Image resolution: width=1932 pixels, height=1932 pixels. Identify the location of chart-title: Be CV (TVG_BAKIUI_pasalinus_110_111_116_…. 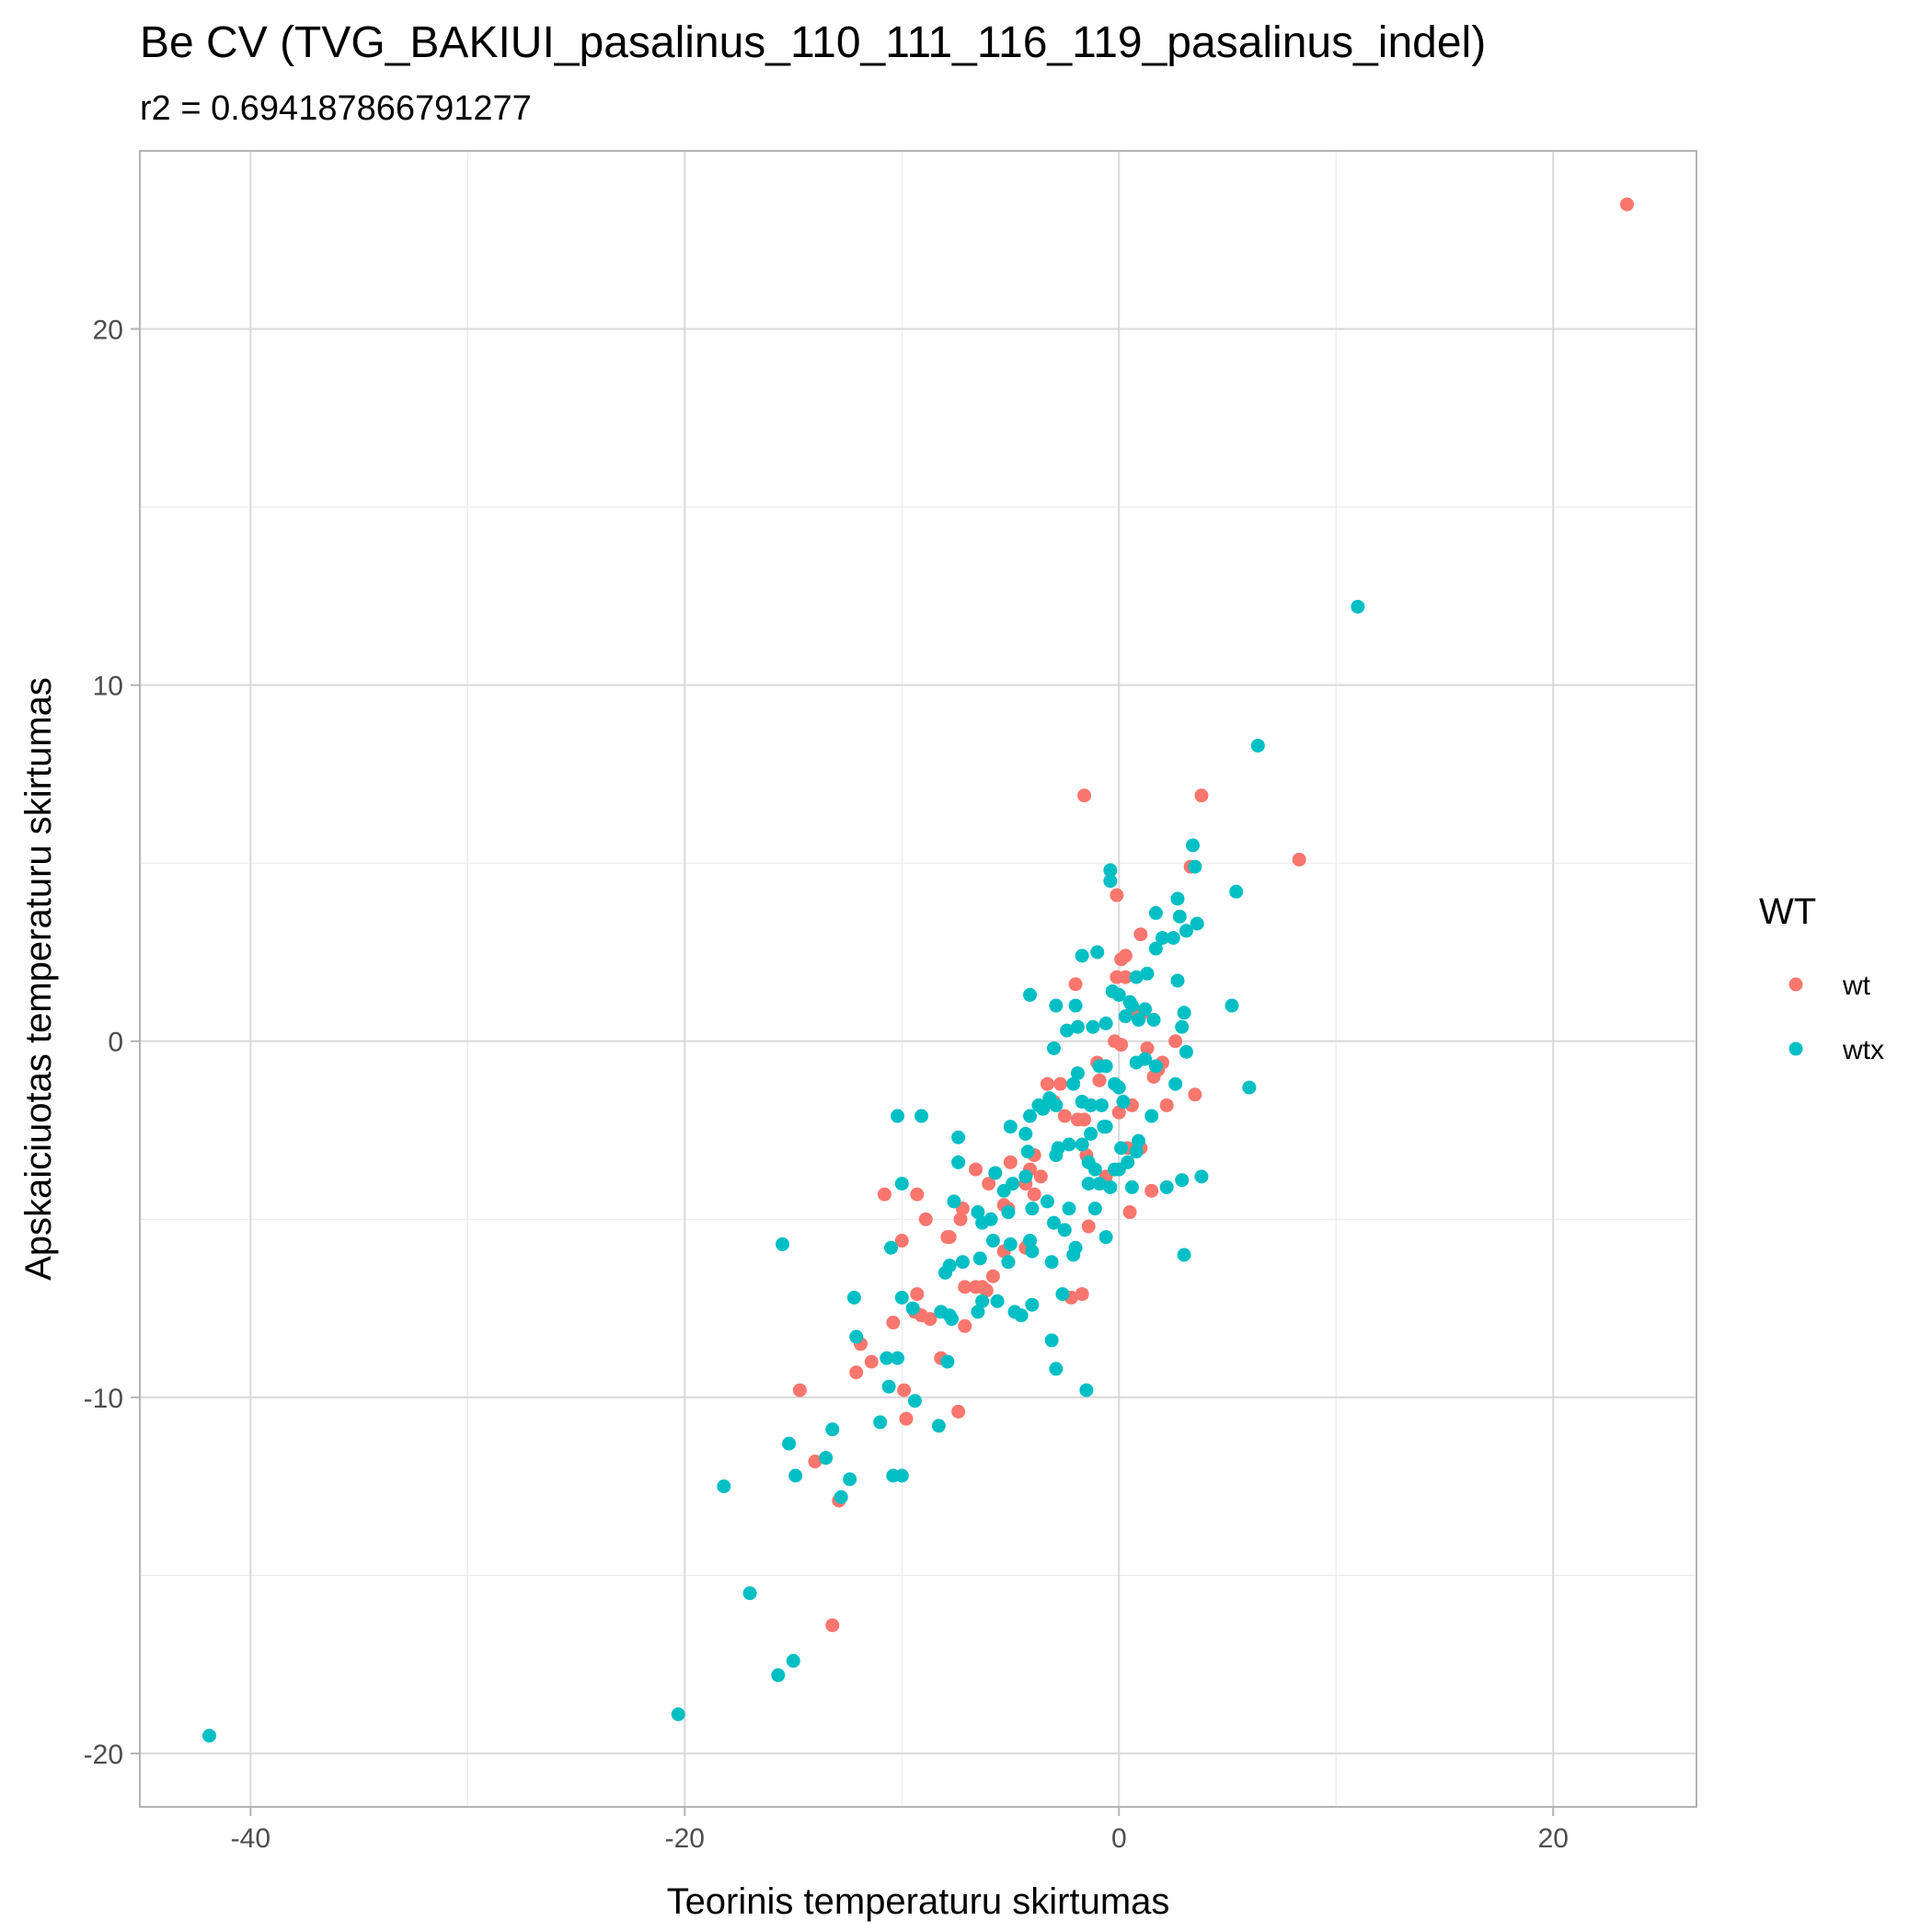
(813, 42).